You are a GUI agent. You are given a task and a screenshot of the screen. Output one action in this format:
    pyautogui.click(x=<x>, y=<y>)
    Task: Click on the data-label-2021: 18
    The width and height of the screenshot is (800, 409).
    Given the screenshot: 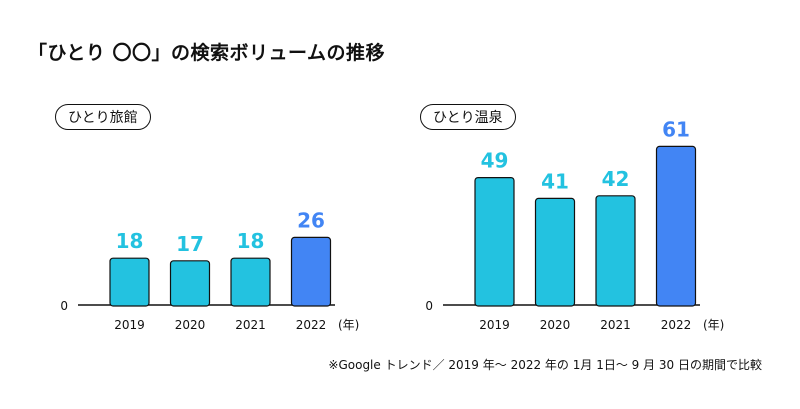 What is the action you would take?
    pyautogui.click(x=251, y=241)
    